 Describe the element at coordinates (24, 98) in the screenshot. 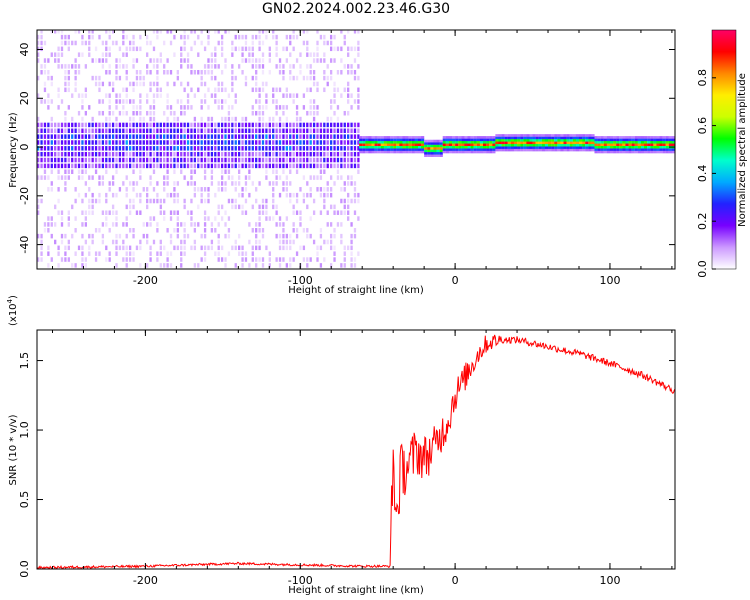

I see `y-tick-label: 20` at that location.